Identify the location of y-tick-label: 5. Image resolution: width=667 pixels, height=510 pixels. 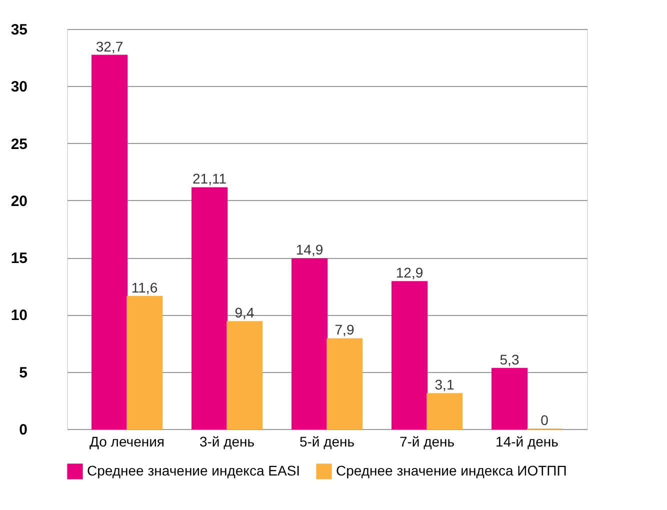
(23, 373).